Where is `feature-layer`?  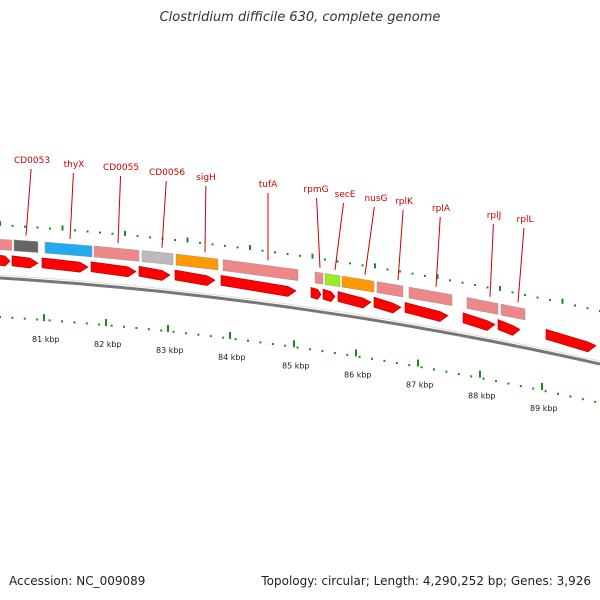 feature-layer is located at coordinates (263, 280).